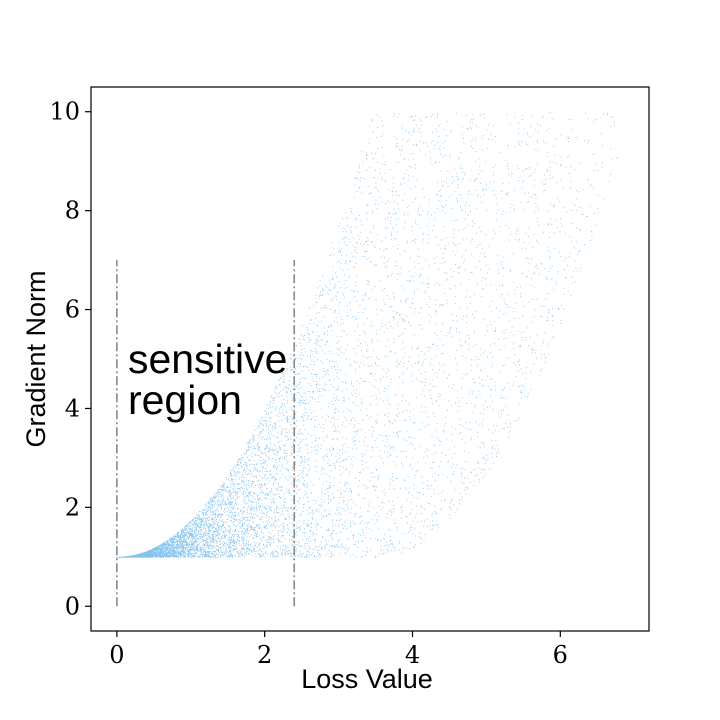 Image resolution: width=720 pixels, height=720 pixels. What do you see at coordinates (64, 112) in the screenshot?
I see `y-tick-label: 10` at bounding box center [64, 112].